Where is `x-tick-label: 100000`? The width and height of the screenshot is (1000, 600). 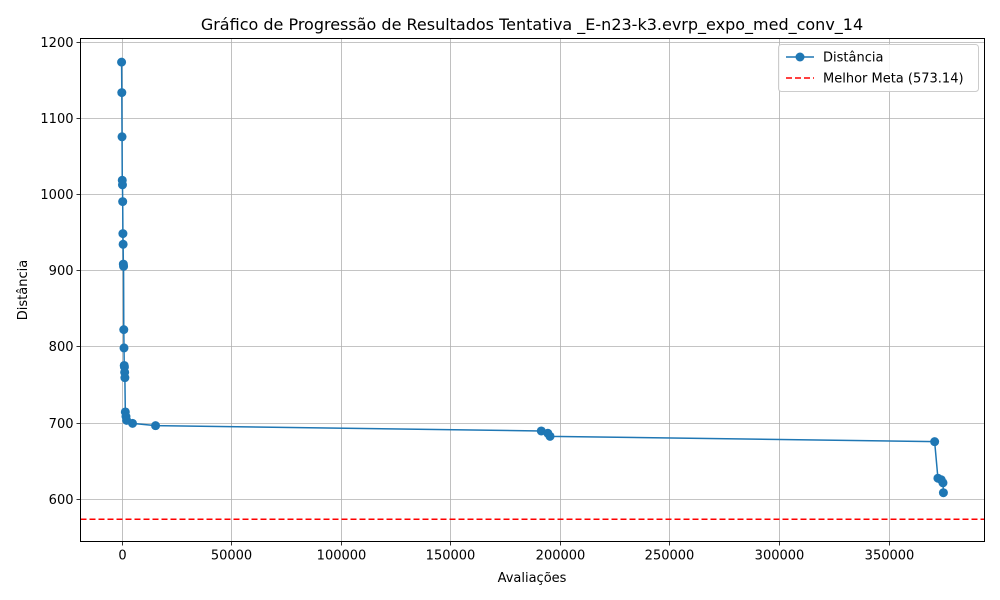
x-tick-label: 100000 is located at coordinates (342, 556).